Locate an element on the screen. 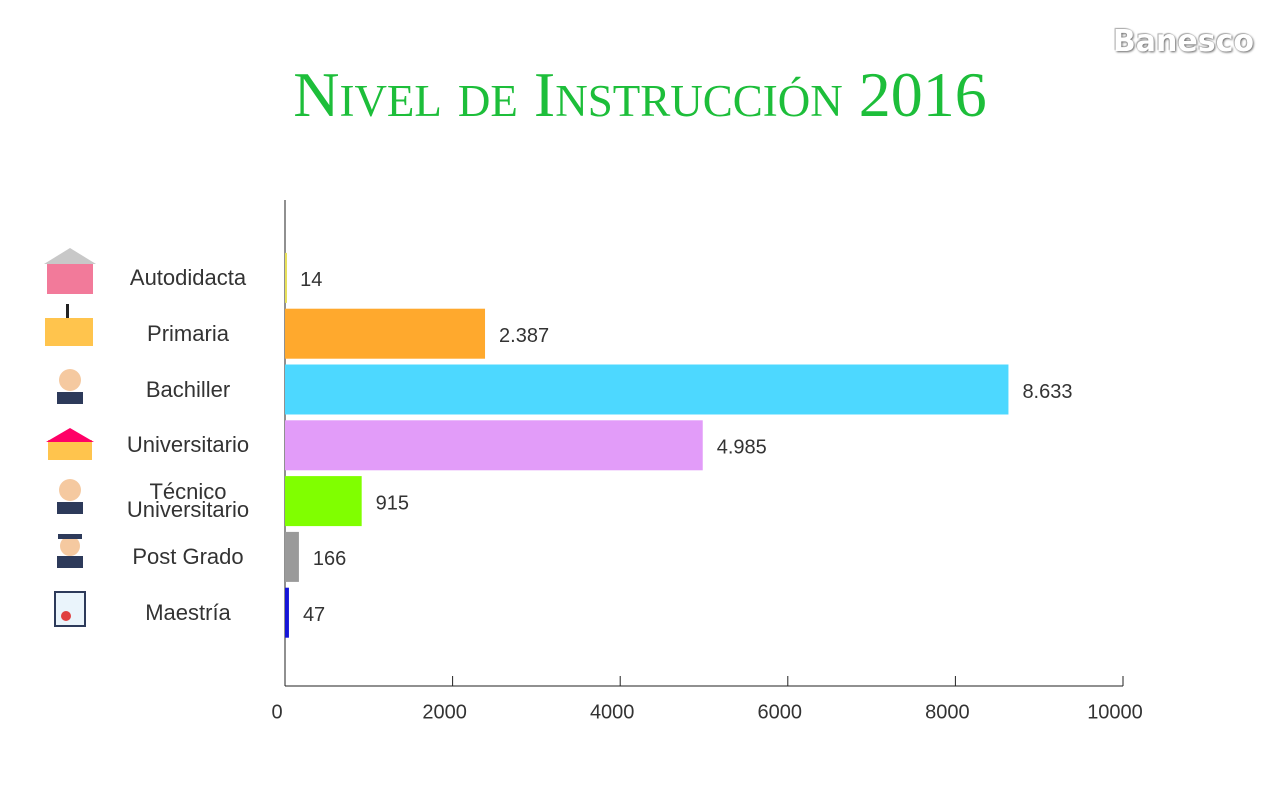 The width and height of the screenshot is (1280, 800). icon-house is located at coordinates (70, 278).